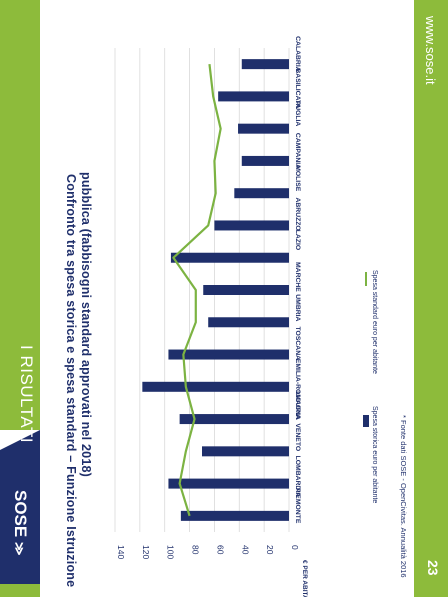 The height and width of the screenshot is (597, 448). I want to click on y-tick-label: 80, so click(196, 550).